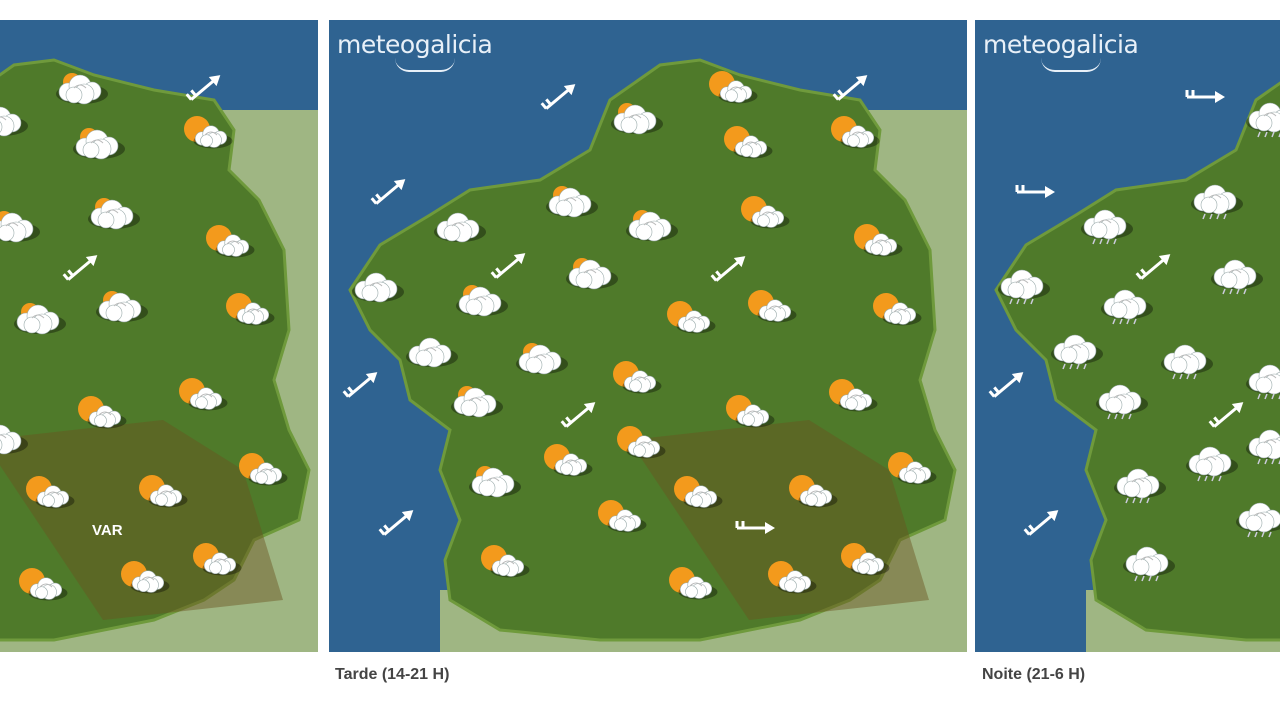 The width and height of the screenshot is (1280, 720). I want to click on variable-wind-label: VAR, so click(107, 530).